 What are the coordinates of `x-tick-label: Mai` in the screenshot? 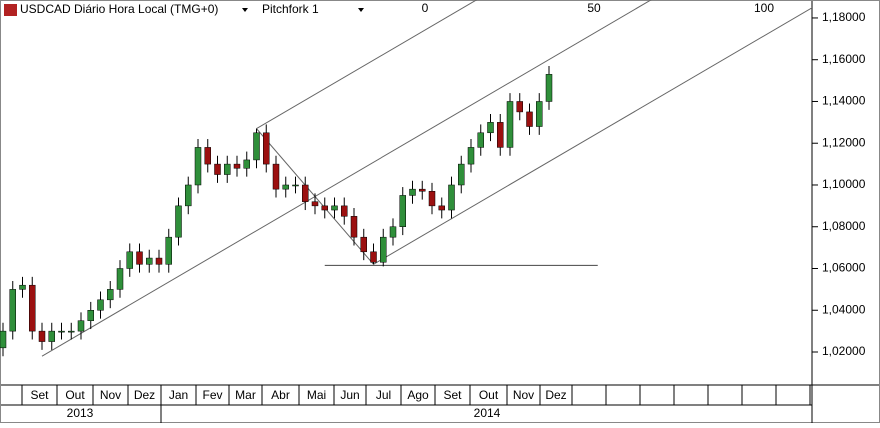 It's located at (316, 395).